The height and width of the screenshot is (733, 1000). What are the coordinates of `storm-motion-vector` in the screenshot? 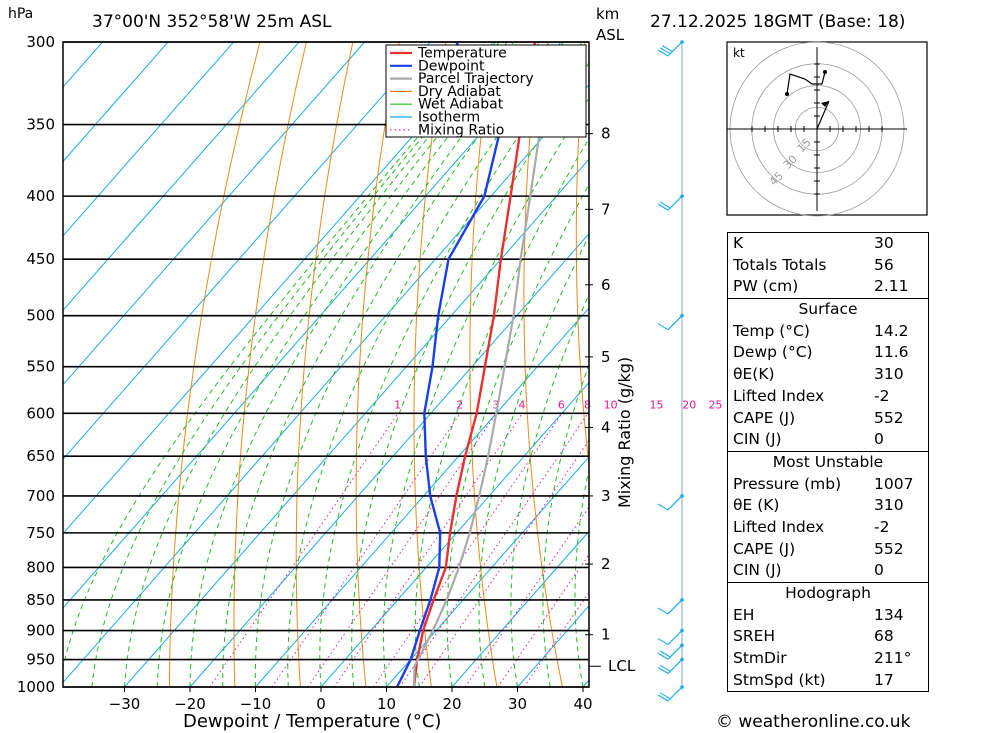 It's located at (823, 115).